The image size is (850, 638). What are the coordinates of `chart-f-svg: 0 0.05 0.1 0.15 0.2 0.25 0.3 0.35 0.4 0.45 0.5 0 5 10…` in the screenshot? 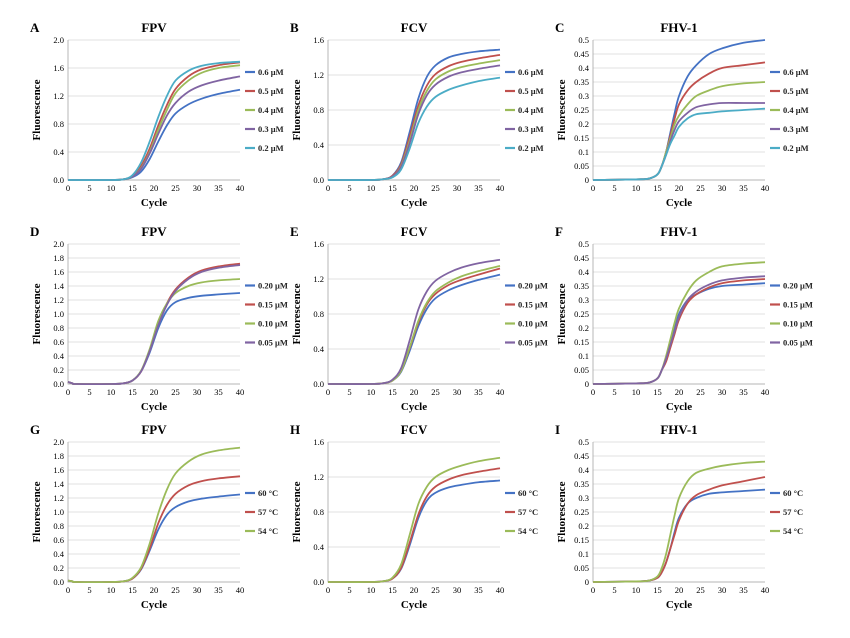 It's located at (684, 318).